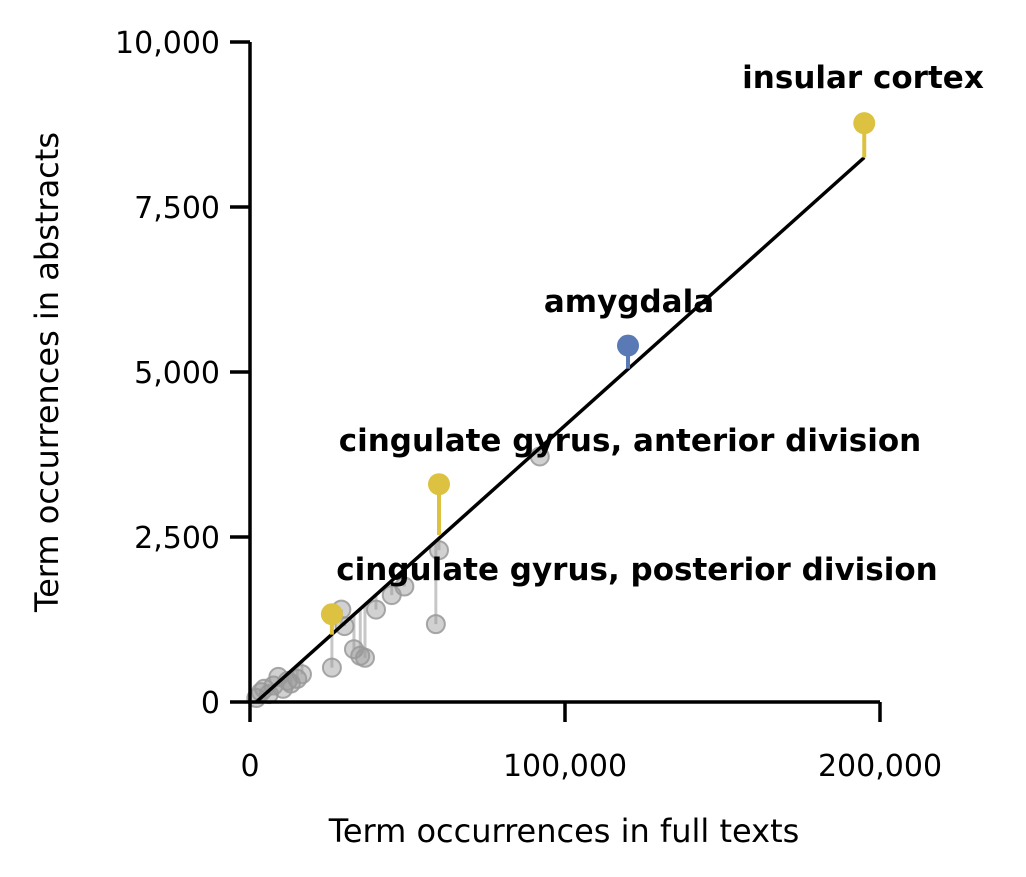  Describe the element at coordinates (564, 831) in the screenshot. I see `x-axis-title: Term occurrences in full texts` at that location.